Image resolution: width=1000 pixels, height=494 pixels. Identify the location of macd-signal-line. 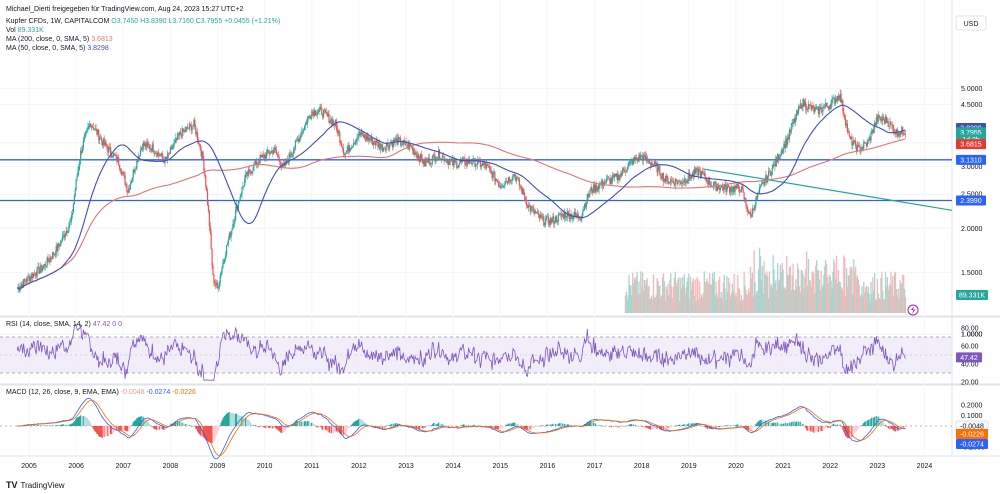
(461, 428).